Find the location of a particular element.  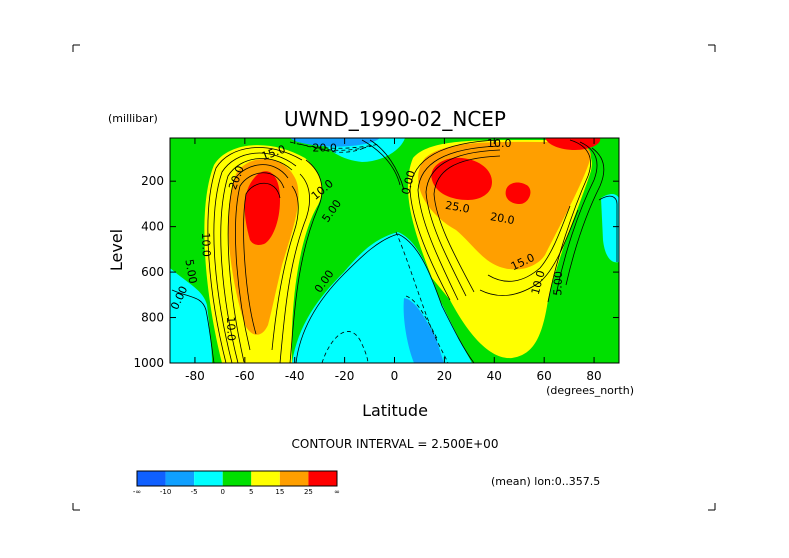

chart-title: UWND_1990-02_NCEP is located at coordinates (395, 119).